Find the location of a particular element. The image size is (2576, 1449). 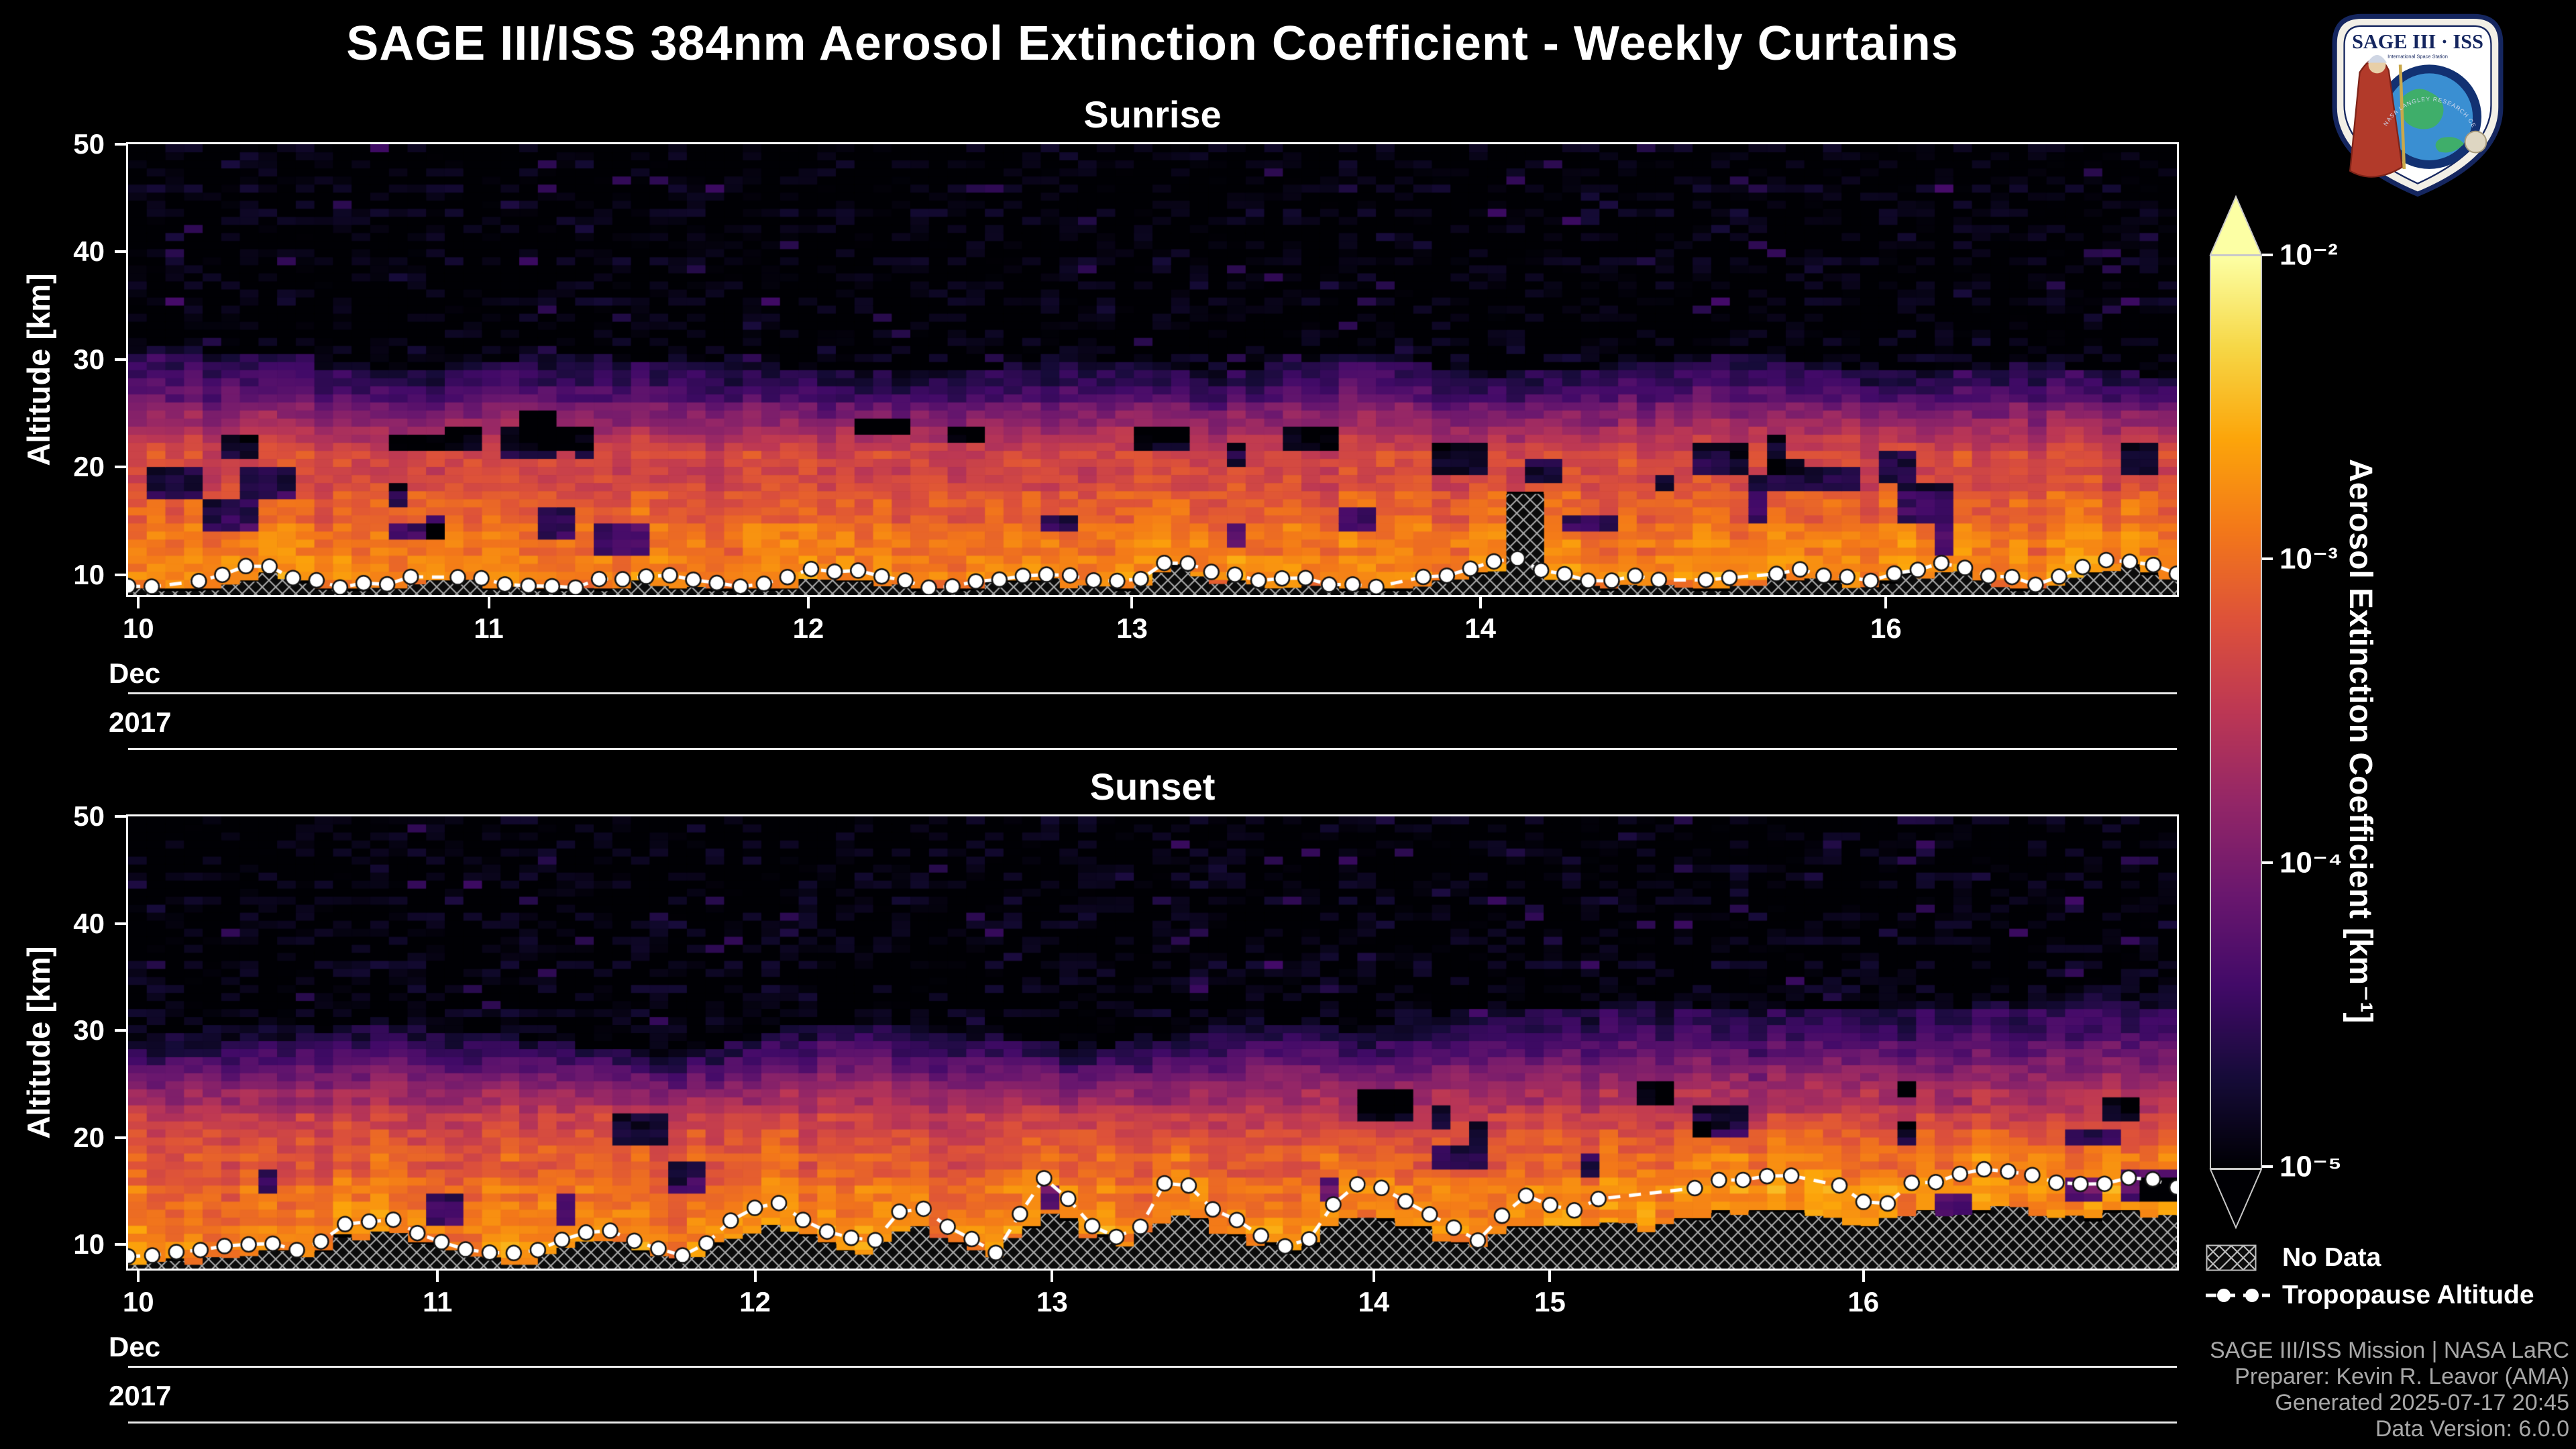

panel-title-sunset: Sunset is located at coordinates (1152, 786).